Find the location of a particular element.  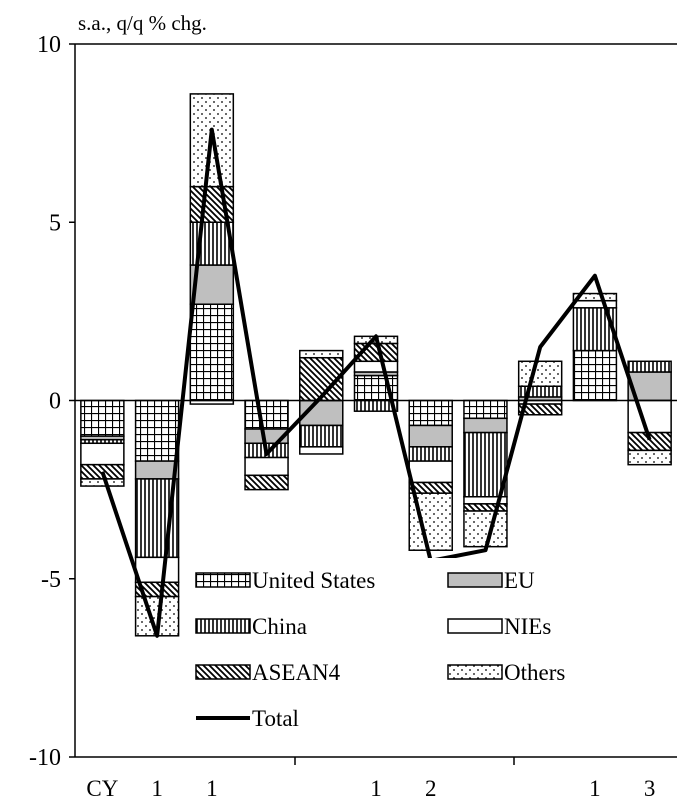

legend-background is located at coordinates (392, 648).